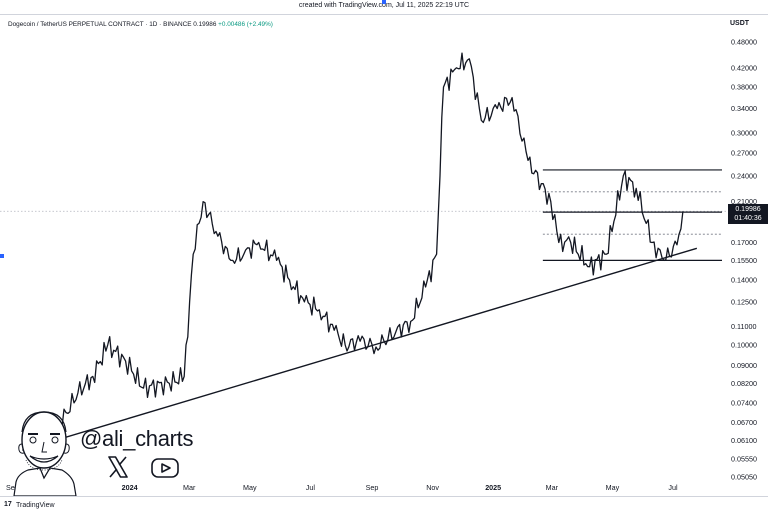  Describe the element at coordinates (744, 108) in the screenshot. I see `y-tick-label: 0.34000` at that location.